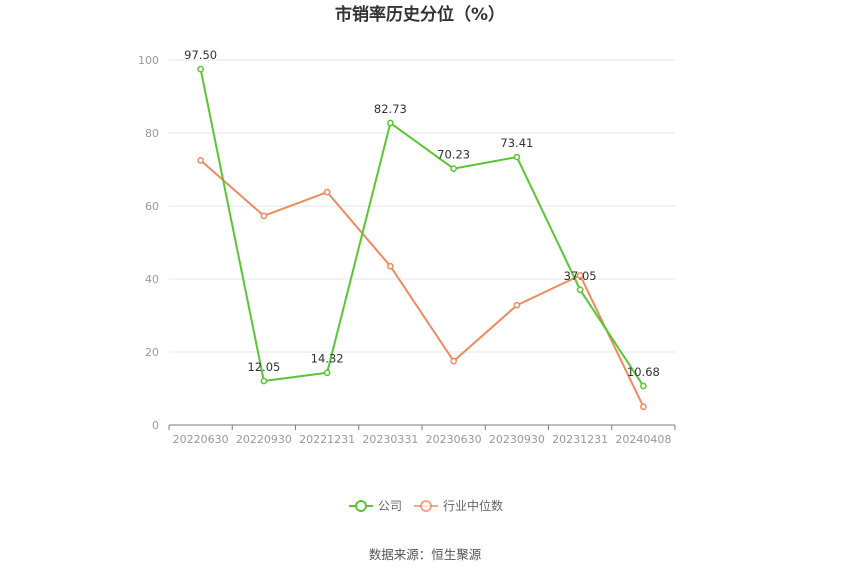 This screenshot has width=850, height=575. Describe the element at coordinates (375, 506) in the screenshot. I see `legend-item-company: 公司` at that location.